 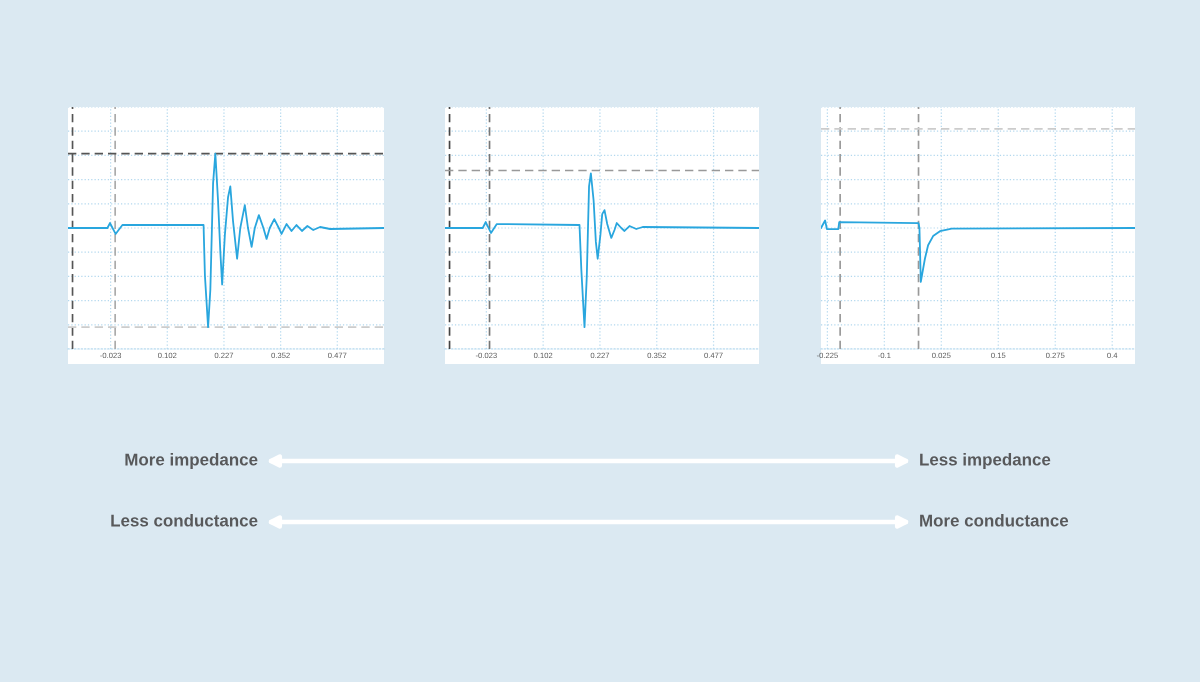 What do you see at coordinates (191, 461) in the screenshot?
I see `text: More impedance` at bounding box center [191, 461].